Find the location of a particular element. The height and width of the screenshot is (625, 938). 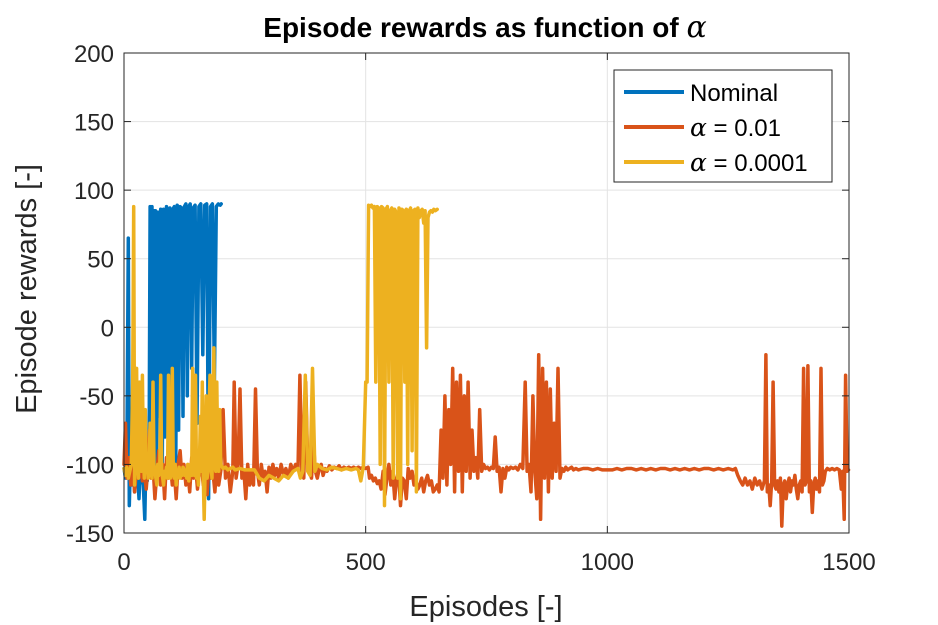

y-tick-label: 50 is located at coordinates (100, 260).